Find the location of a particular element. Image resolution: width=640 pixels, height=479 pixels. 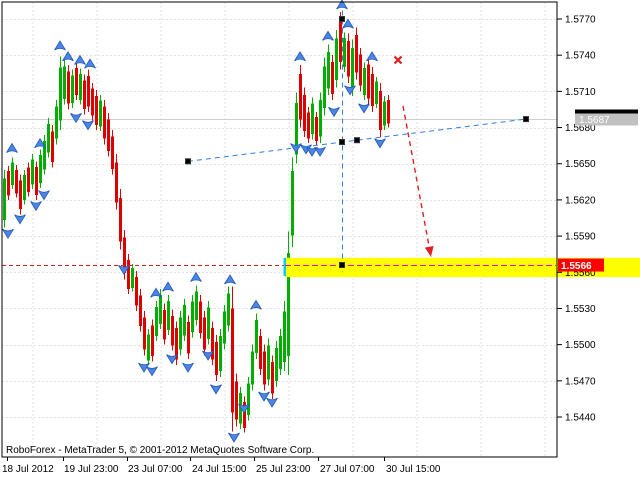

level-tag-text: 1.5566 is located at coordinates (576, 266).